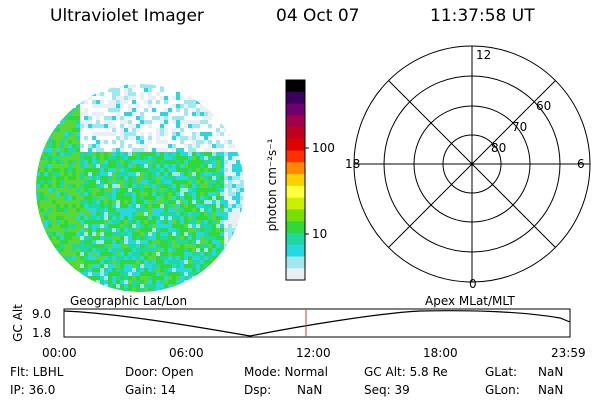  What do you see at coordinates (323, 148) in the screenshot?
I see `colorbar-label-100: 100` at bounding box center [323, 148].